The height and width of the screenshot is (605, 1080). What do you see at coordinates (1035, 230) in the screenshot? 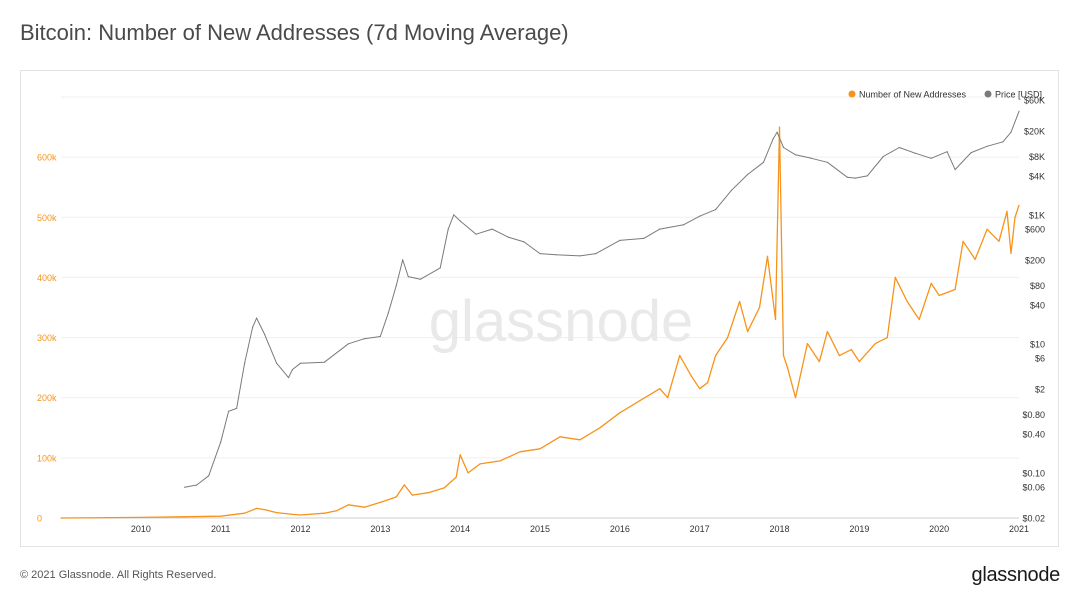
I see `y-right-tick-label: $600` at bounding box center [1035, 230].